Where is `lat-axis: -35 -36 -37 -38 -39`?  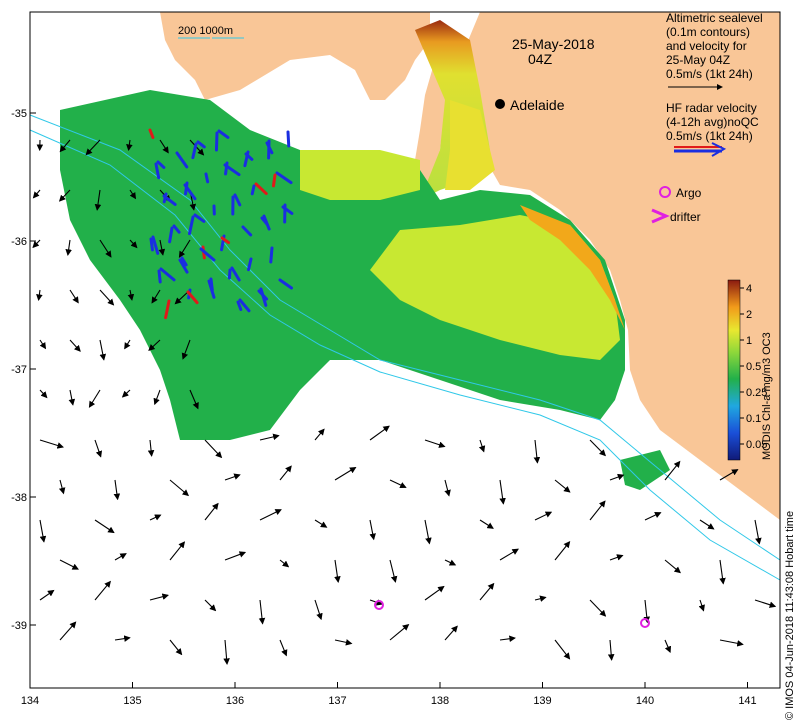 lat-axis: -35 -36 -37 -38 -39 is located at coordinates (23, 370).